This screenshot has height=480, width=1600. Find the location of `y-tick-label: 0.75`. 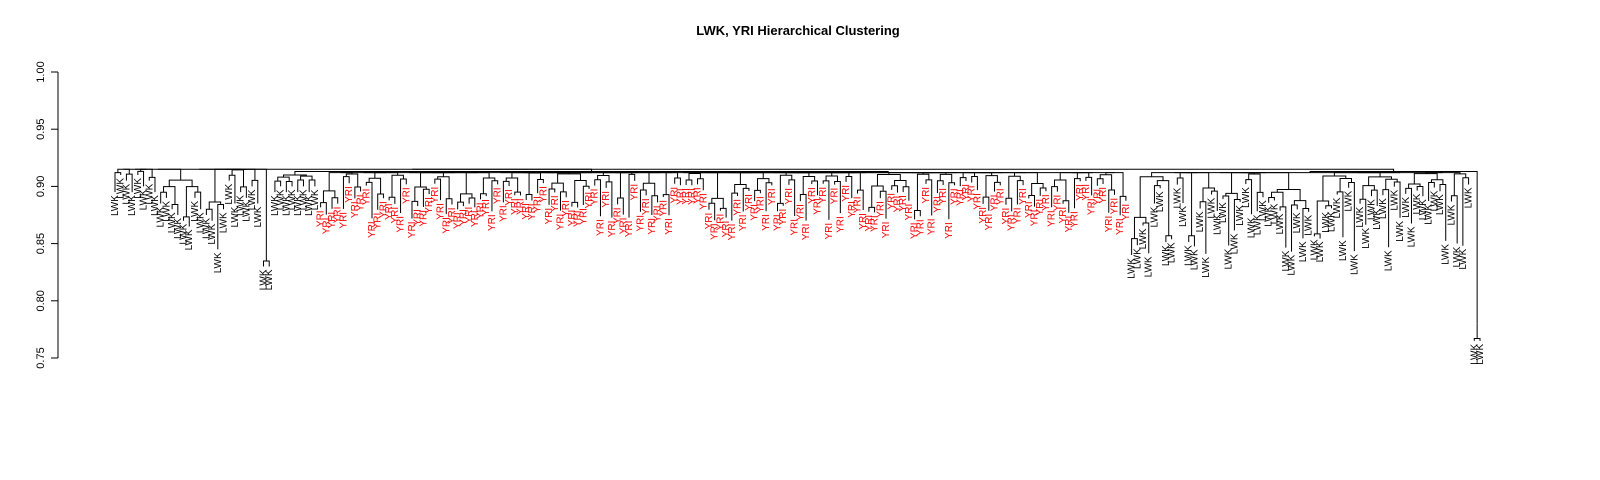

y-tick-label: 0.75 is located at coordinates (41, 357).